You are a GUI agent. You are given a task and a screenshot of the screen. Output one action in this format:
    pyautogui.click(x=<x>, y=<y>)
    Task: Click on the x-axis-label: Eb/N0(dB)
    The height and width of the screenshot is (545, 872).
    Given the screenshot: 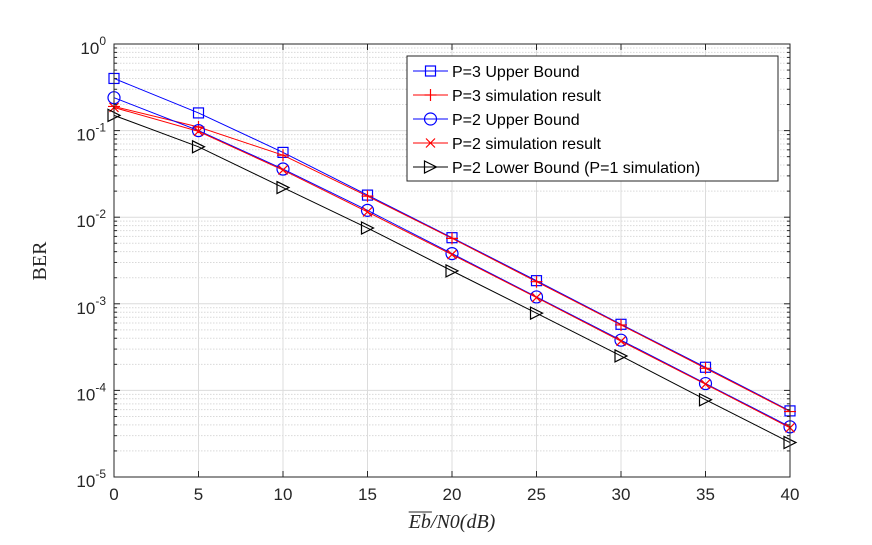 What is the action you would take?
    pyautogui.click(x=452, y=522)
    